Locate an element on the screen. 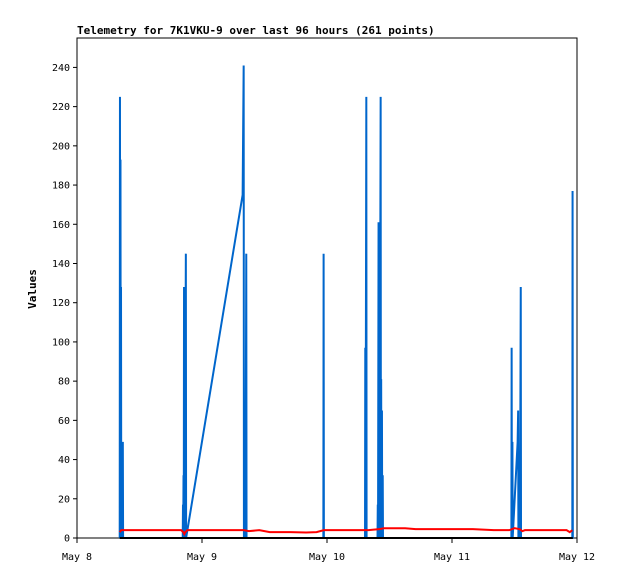  y-tick-label: 100 is located at coordinates (61, 342).